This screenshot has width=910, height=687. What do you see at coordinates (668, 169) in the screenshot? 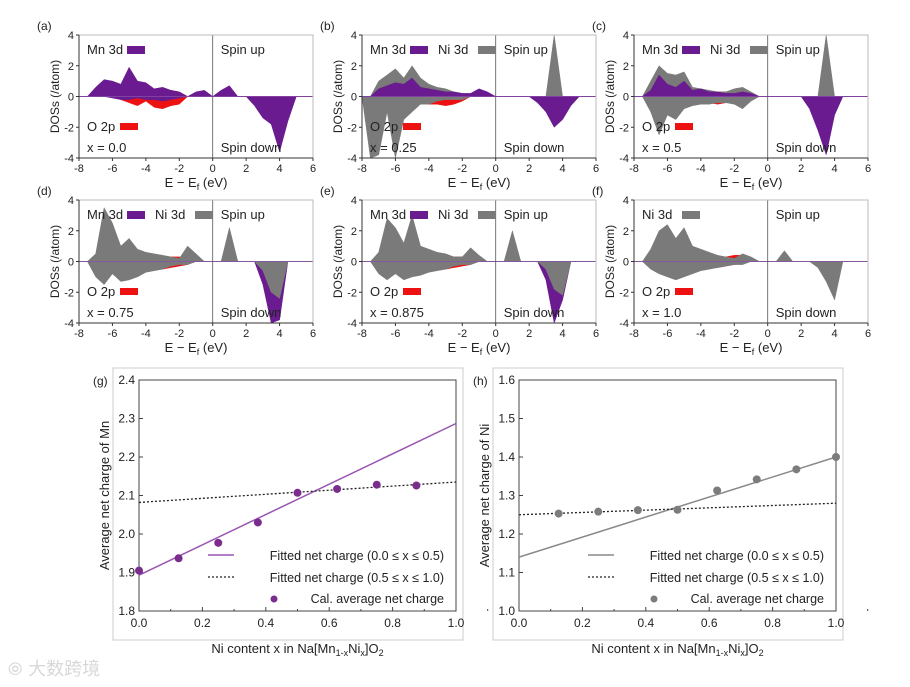
I see `x-tick-label: -6` at bounding box center [668, 169].